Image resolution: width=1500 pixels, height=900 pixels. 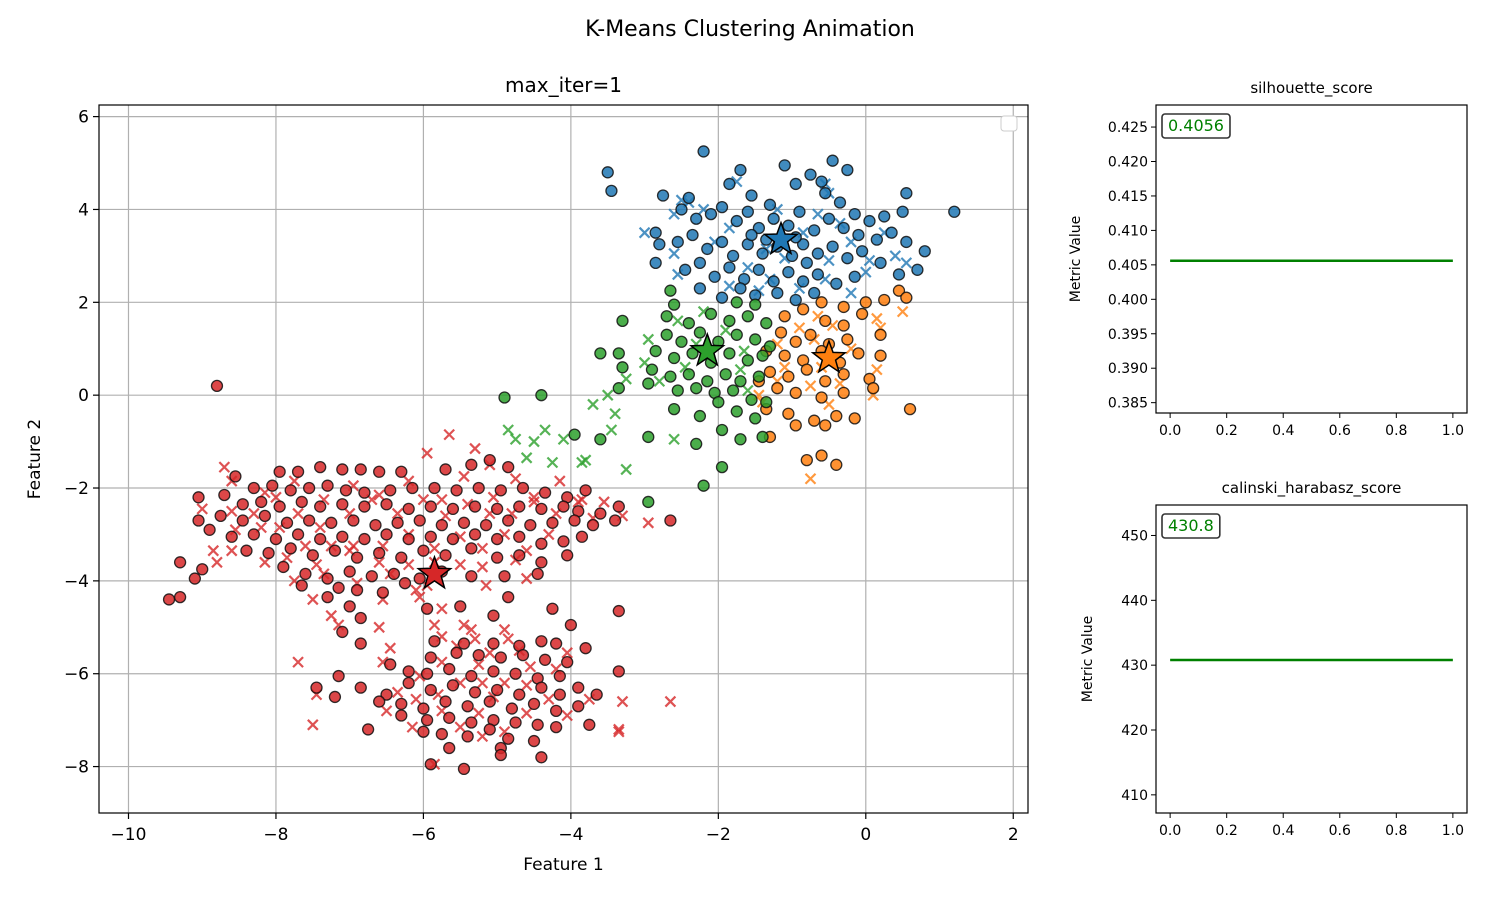 What do you see at coordinates (76, 582) in the screenshot?
I see `y-tick-label: −4` at bounding box center [76, 582].